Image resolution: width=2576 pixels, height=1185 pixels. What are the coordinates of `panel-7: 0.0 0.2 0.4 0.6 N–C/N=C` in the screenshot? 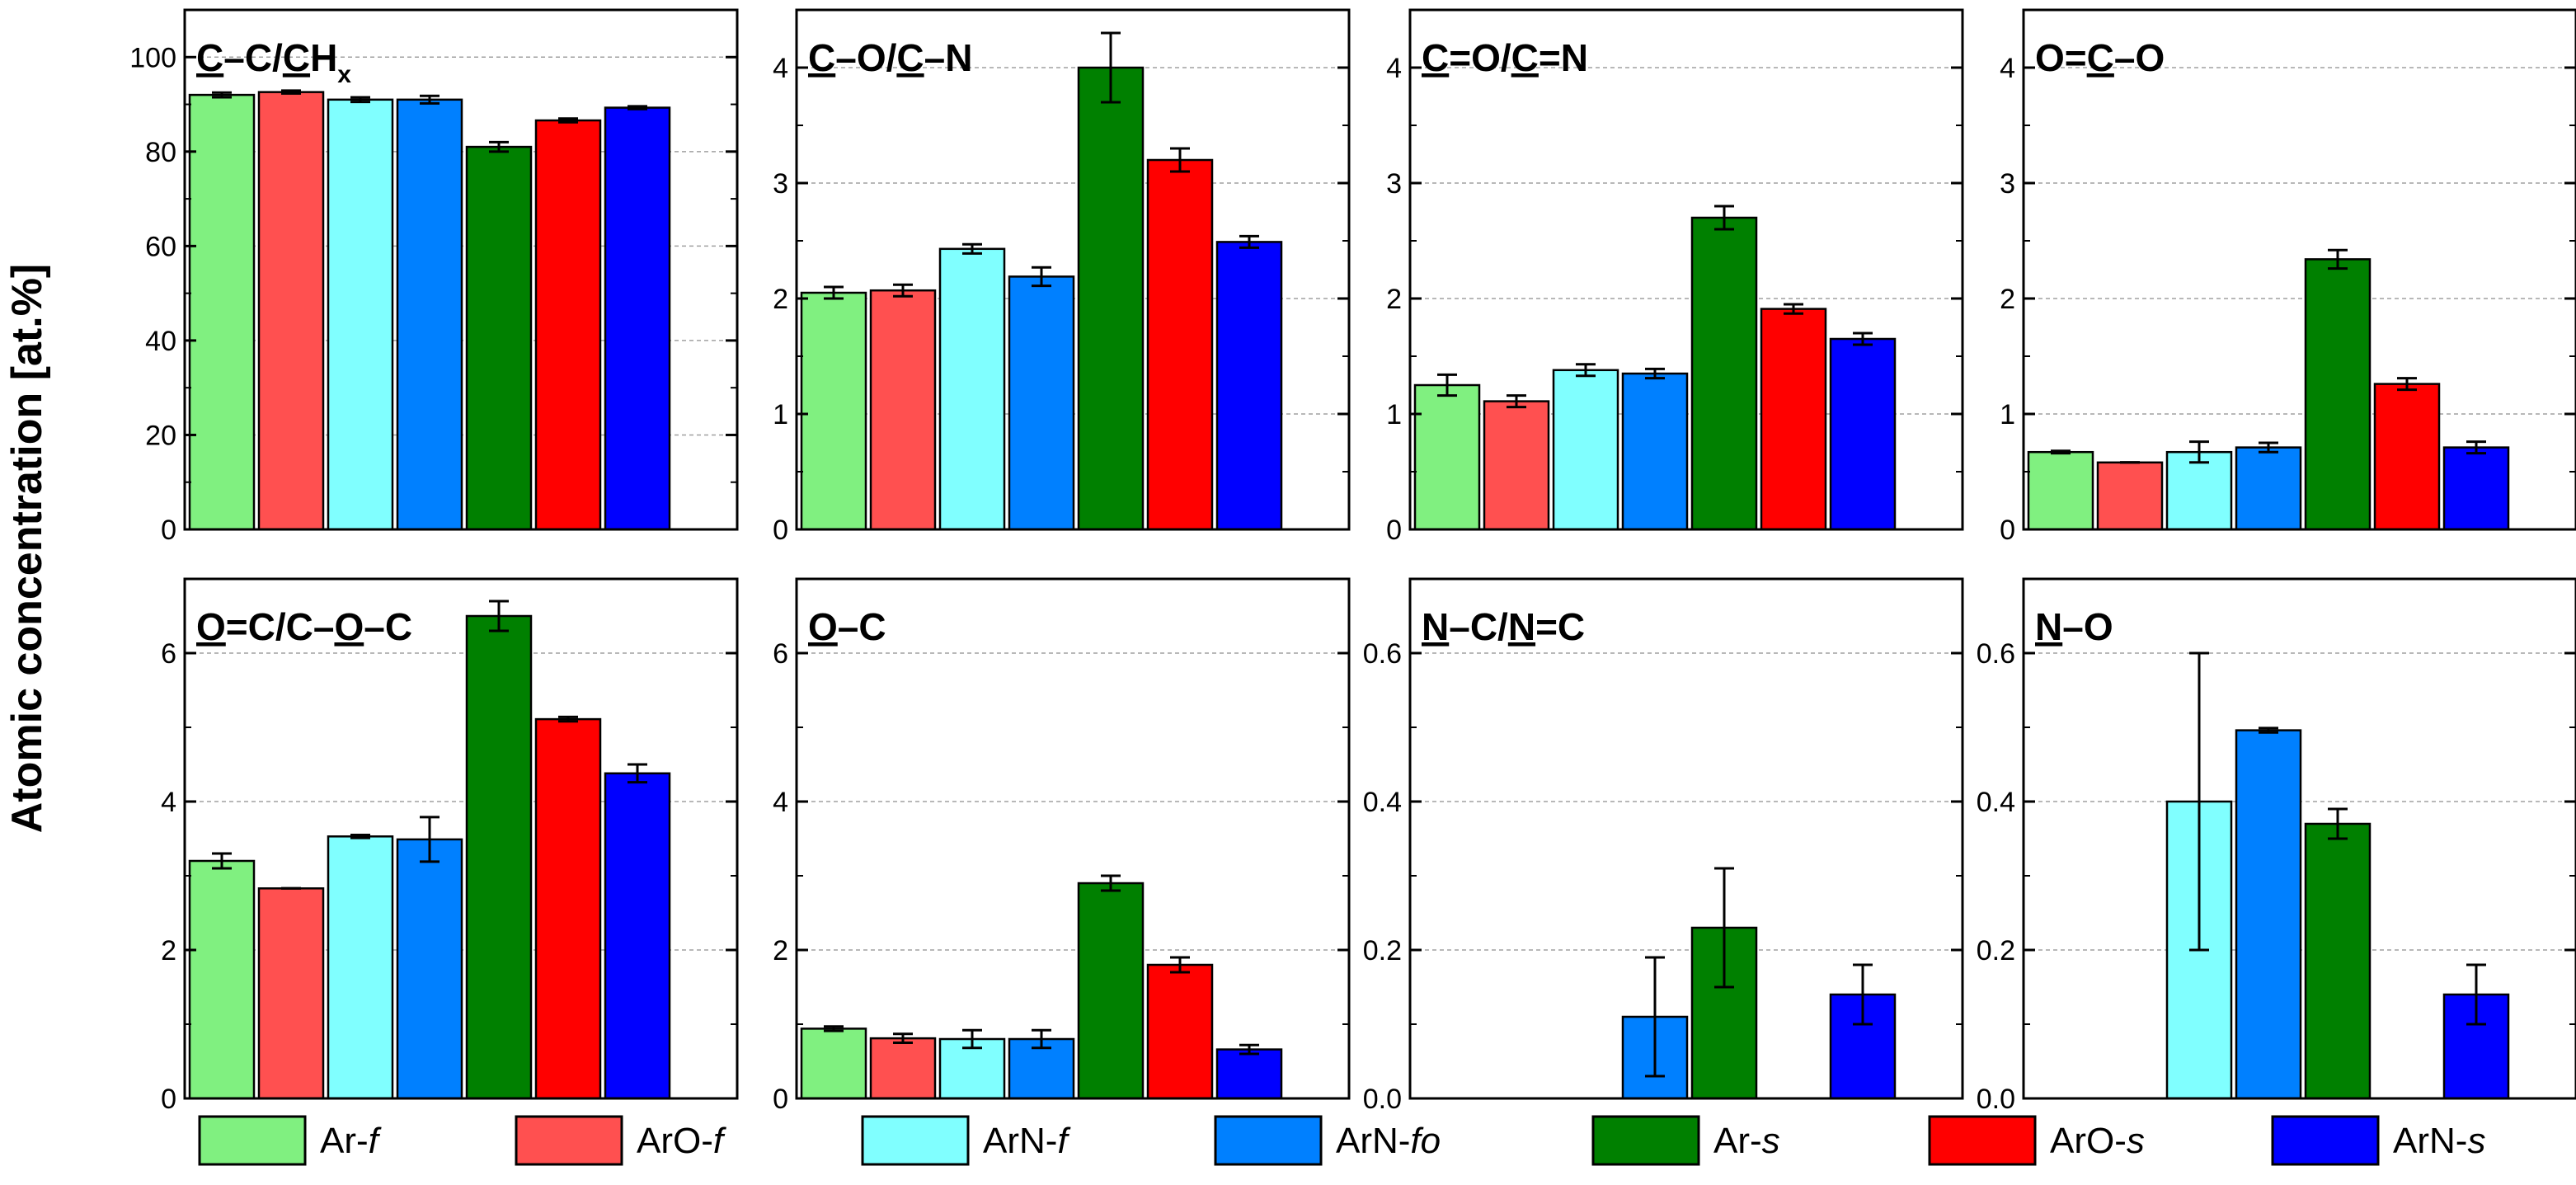 It's located at (1663, 846).